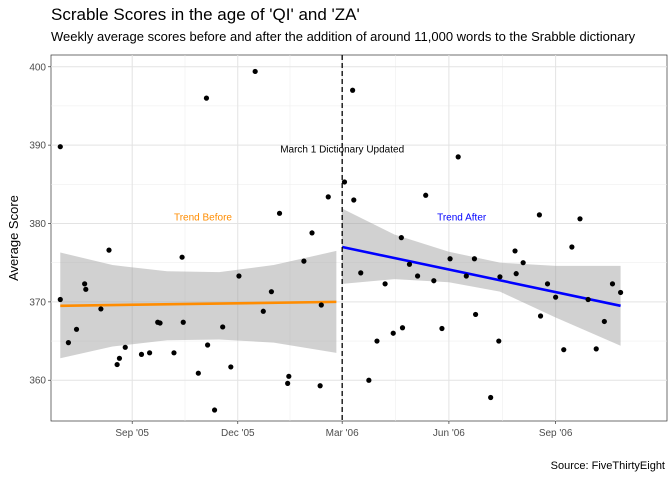  Describe the element at coordinates (556, 433) in the screenshot. I see `x-tick-label: Sep '06` at that location.